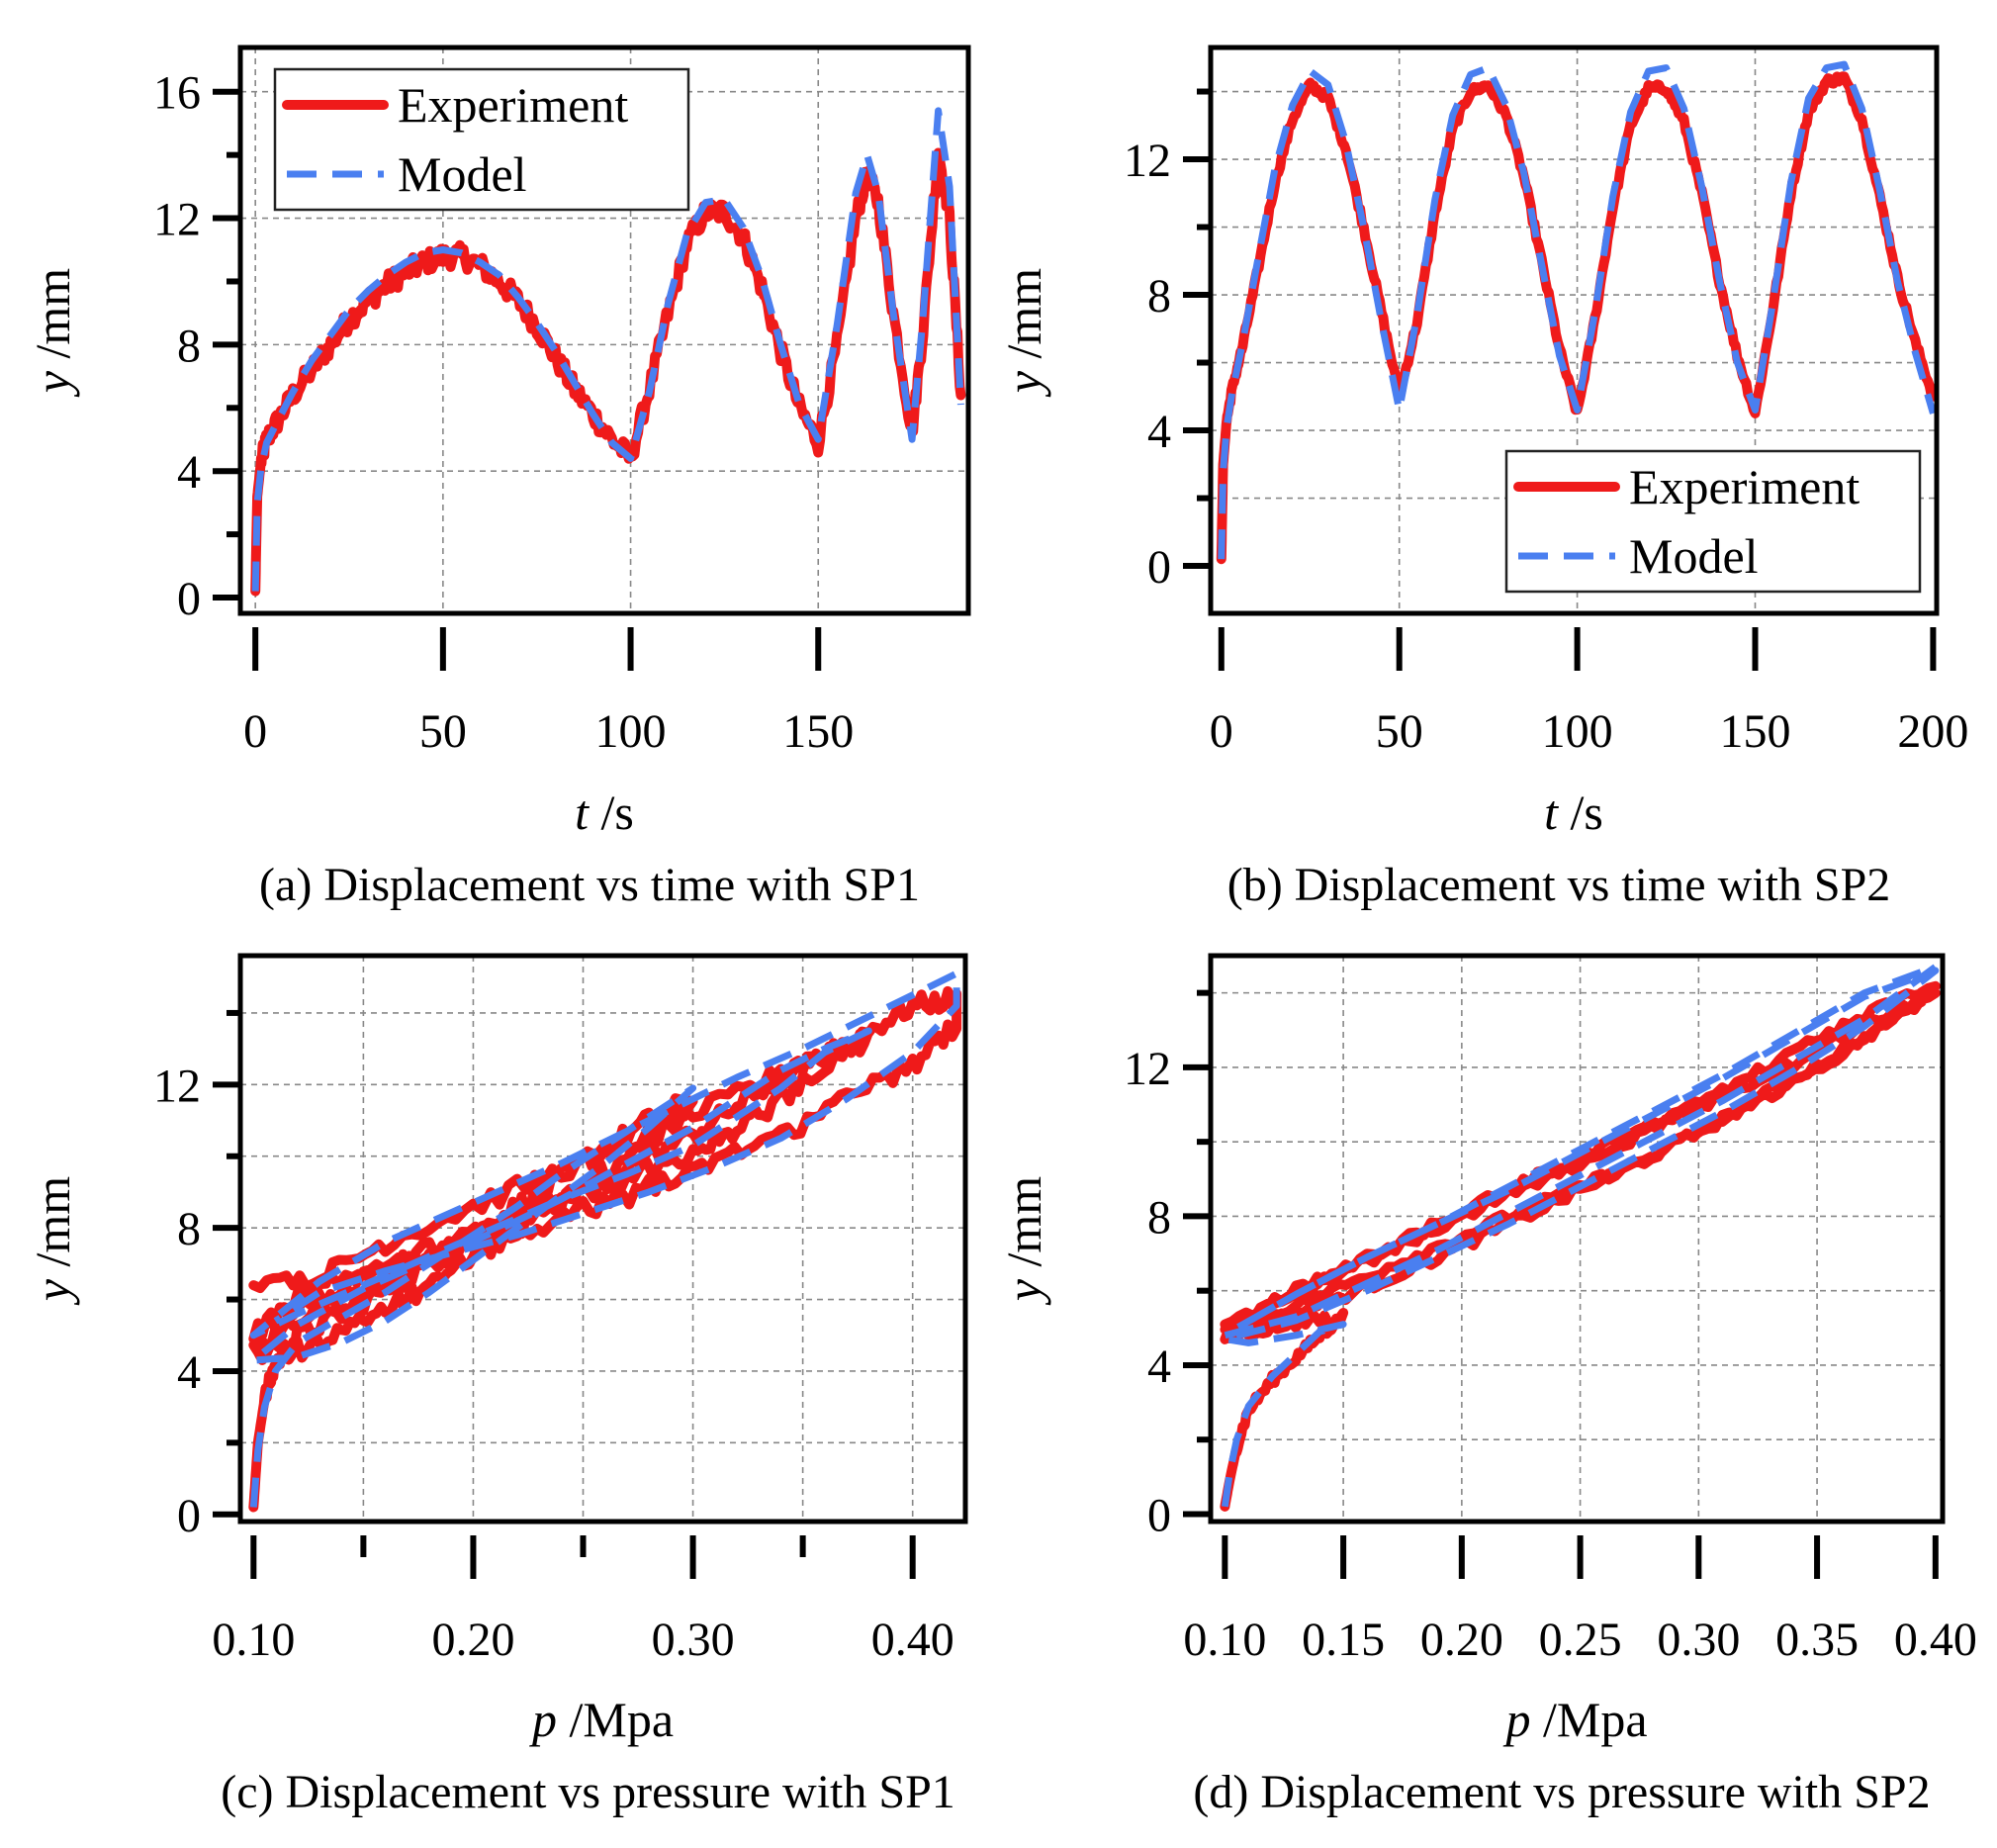 This screenshot has height=1848, width=1997. What do you see at coordinates (1580, 1640) in the screenshot?
I see `x-tick-label: 0.25` at bounding box center [1580, 1640].